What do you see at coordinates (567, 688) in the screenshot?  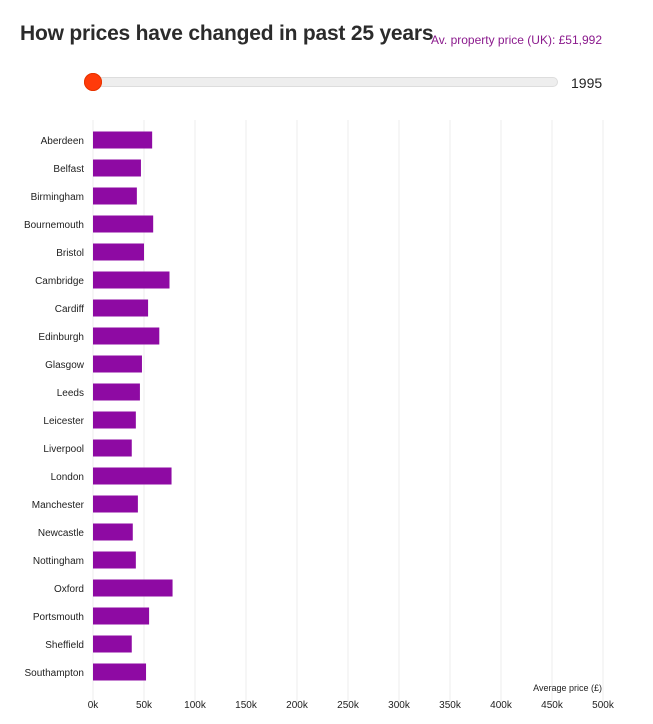 I see `x-axis-title: Average price (£)` at bounding box center [567, 688].